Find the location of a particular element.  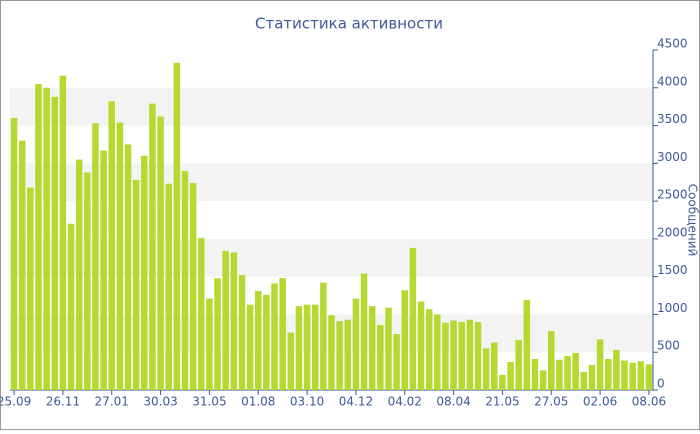

y-tick-label: 3500 is located at coordinates (672, 119).